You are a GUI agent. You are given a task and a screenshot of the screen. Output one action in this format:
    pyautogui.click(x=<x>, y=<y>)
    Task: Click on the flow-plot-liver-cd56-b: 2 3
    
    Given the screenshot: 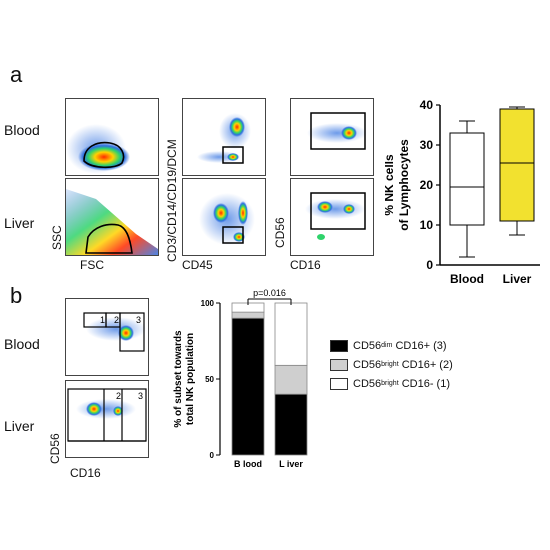 What is the action you would take?
    pyautogui.click(x=107, y=419)
    